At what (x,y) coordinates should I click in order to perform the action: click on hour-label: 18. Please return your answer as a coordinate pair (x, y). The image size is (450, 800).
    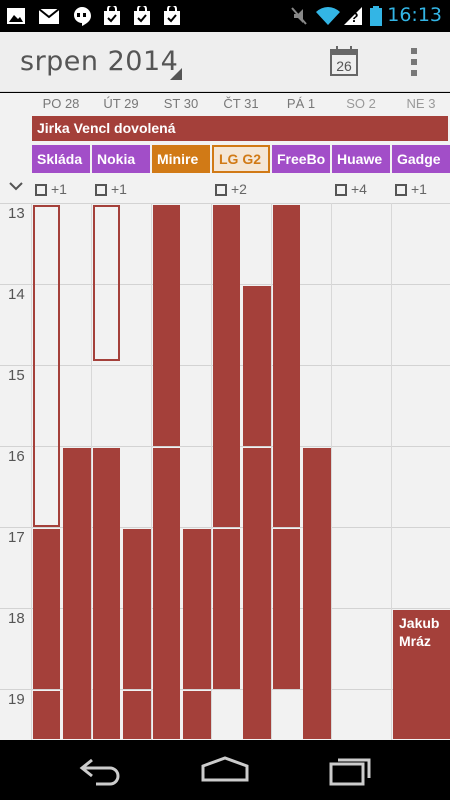
    Looking at the image, I should click on (16, 618).